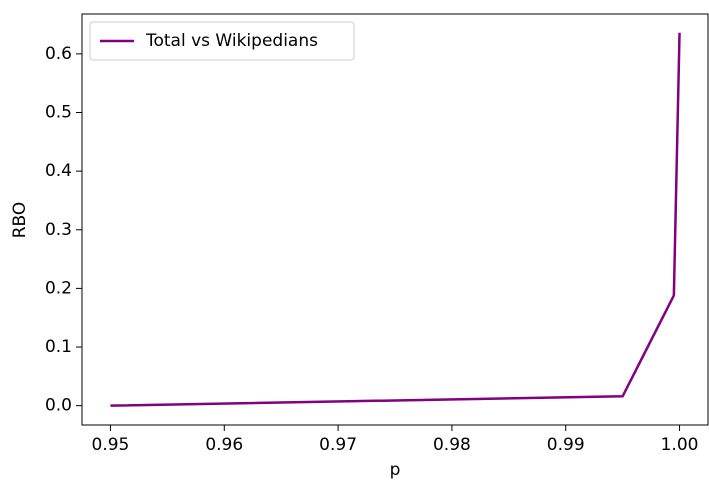  Describe the element at coordinates (680, 445) in the screenshot. I see `x-tick-label: 1.00` at that location.